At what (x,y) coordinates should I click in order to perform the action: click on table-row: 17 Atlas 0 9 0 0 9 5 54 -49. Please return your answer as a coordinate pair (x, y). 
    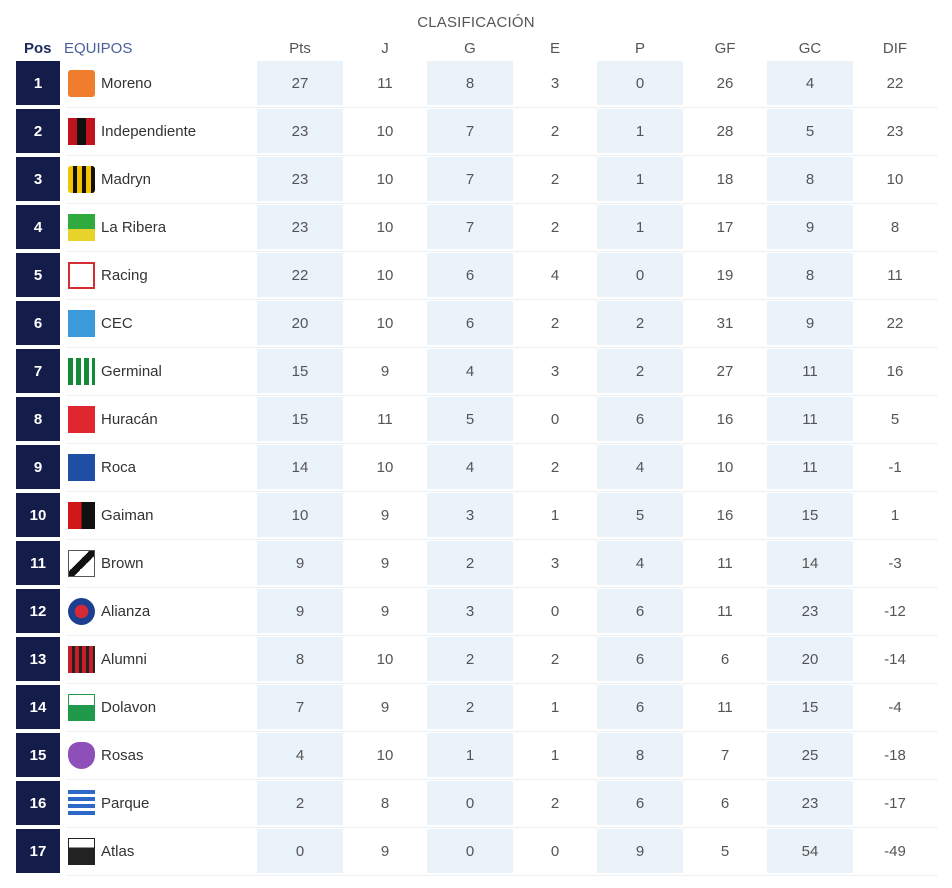
    Looking at the image, I should click on (477, 852).